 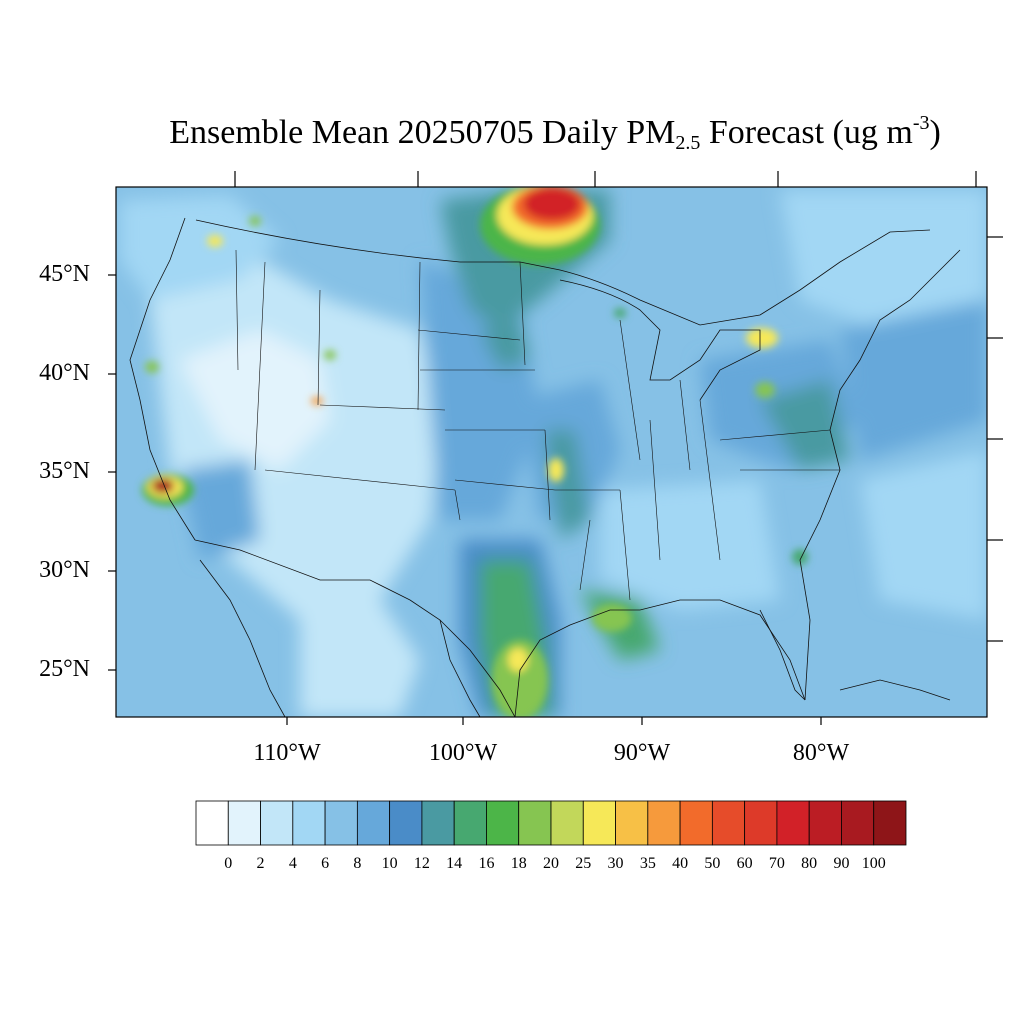 I want to click on baja-peninsula, so click(x=242, y=638).